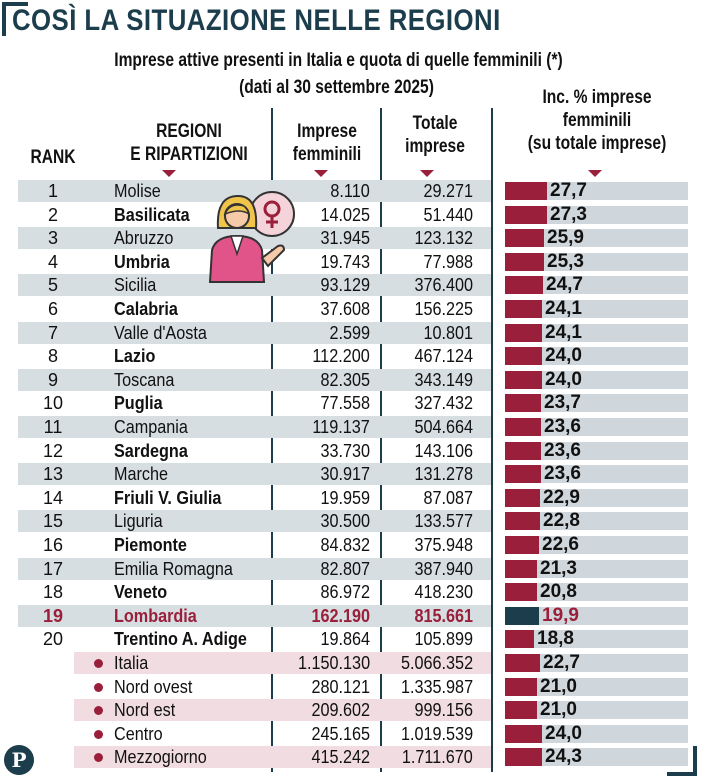 Image resolution: width=701 pixels, height=780 pixels. I want to click on share-value-label: 22,6, so click(560, 544).